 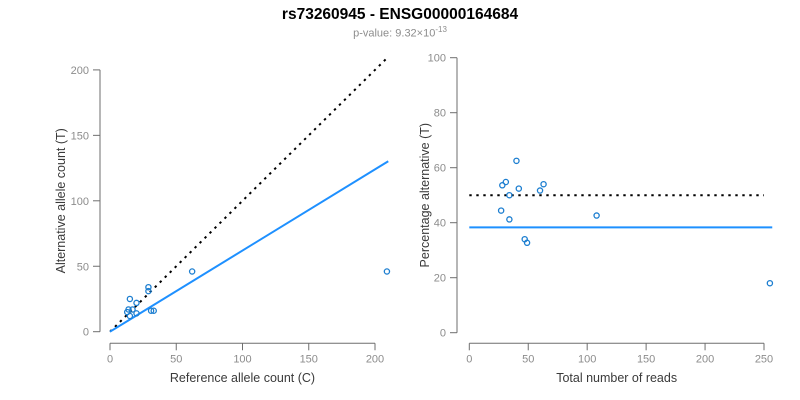 What do you see at coordinates (764, 359) in the screenshot?
I see `x-tick-label: 250` at bounding box center [764, 359].